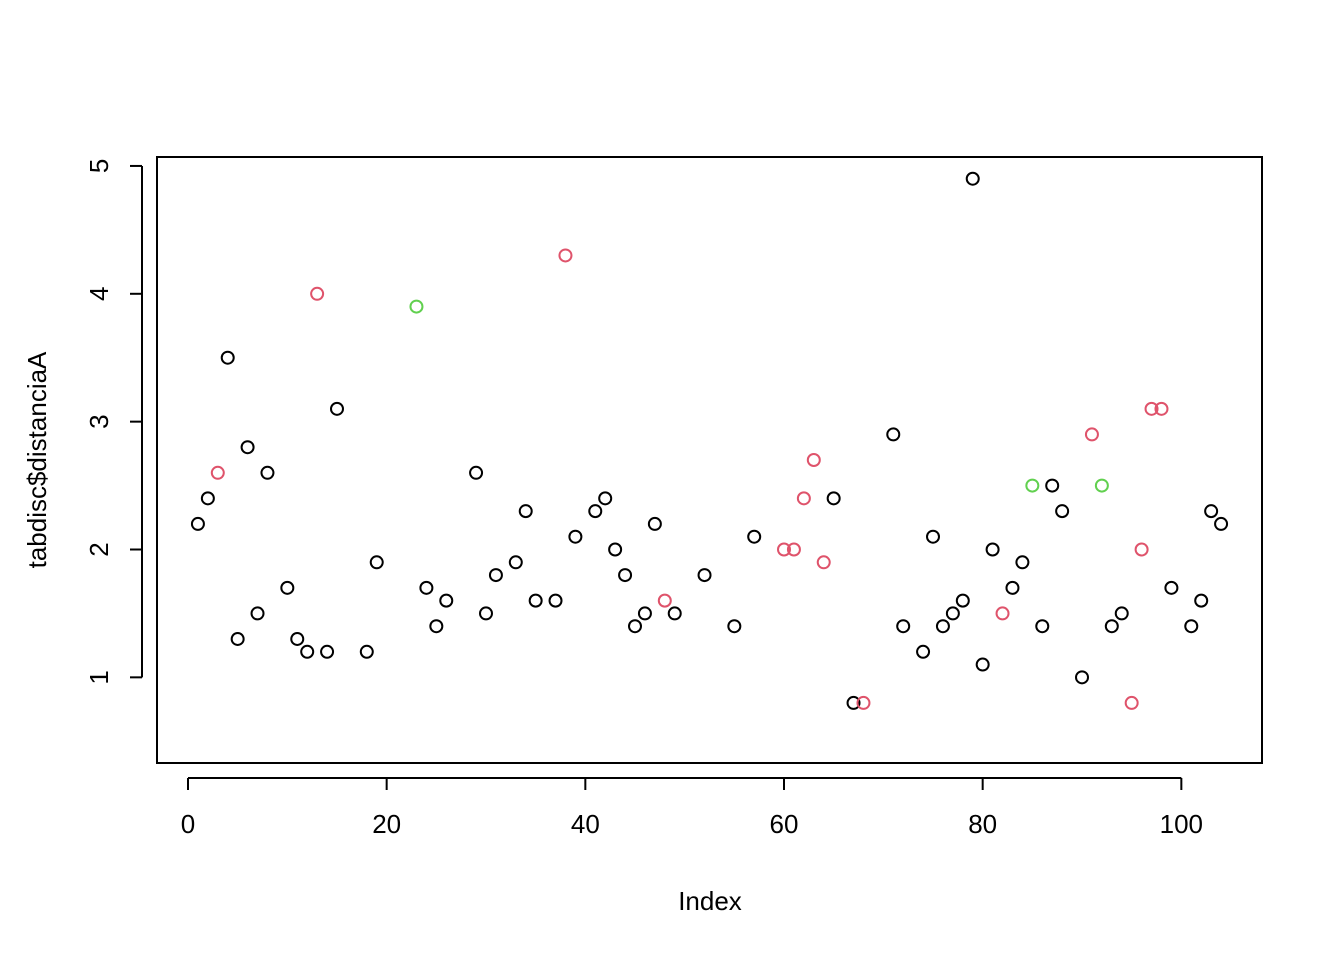  I want to click on x-tick-label: 80, so click(982, 824).